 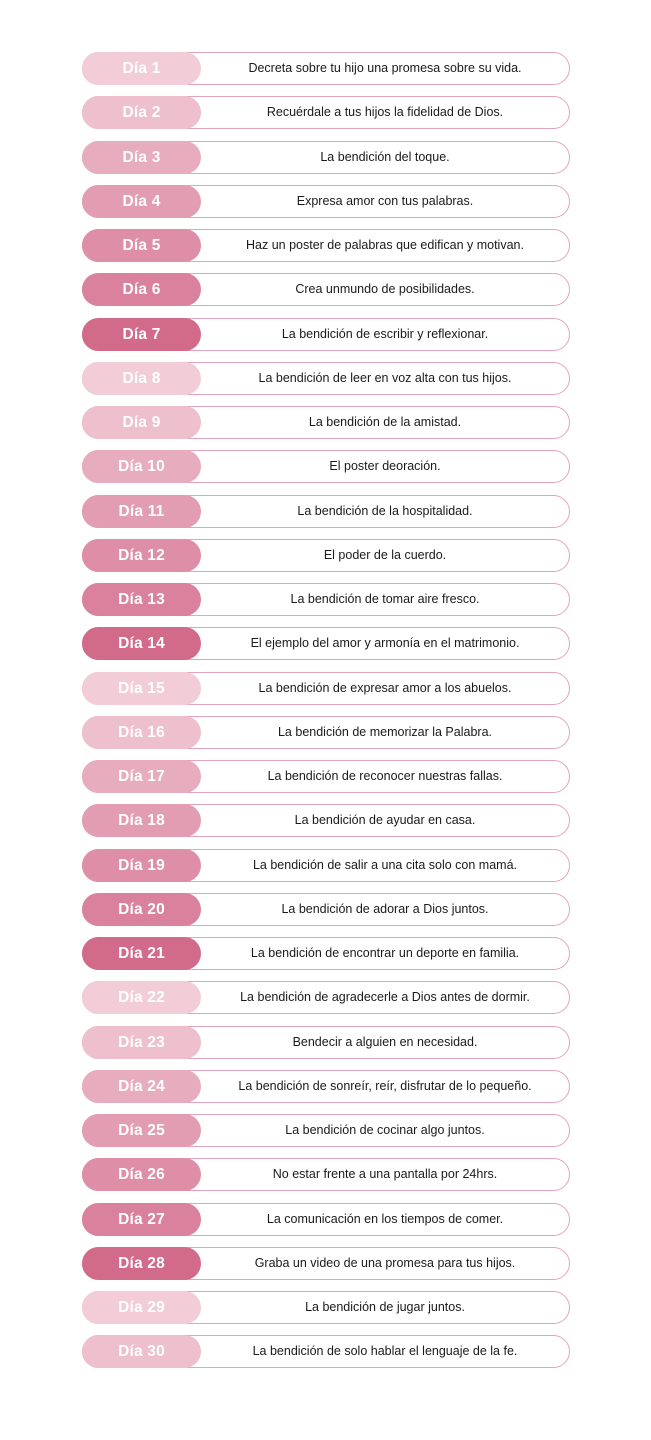 What do you see at coordinates (141, 732) in the screenshot?
I see `day-badge: Día 16` at bounding box center [141, 732].